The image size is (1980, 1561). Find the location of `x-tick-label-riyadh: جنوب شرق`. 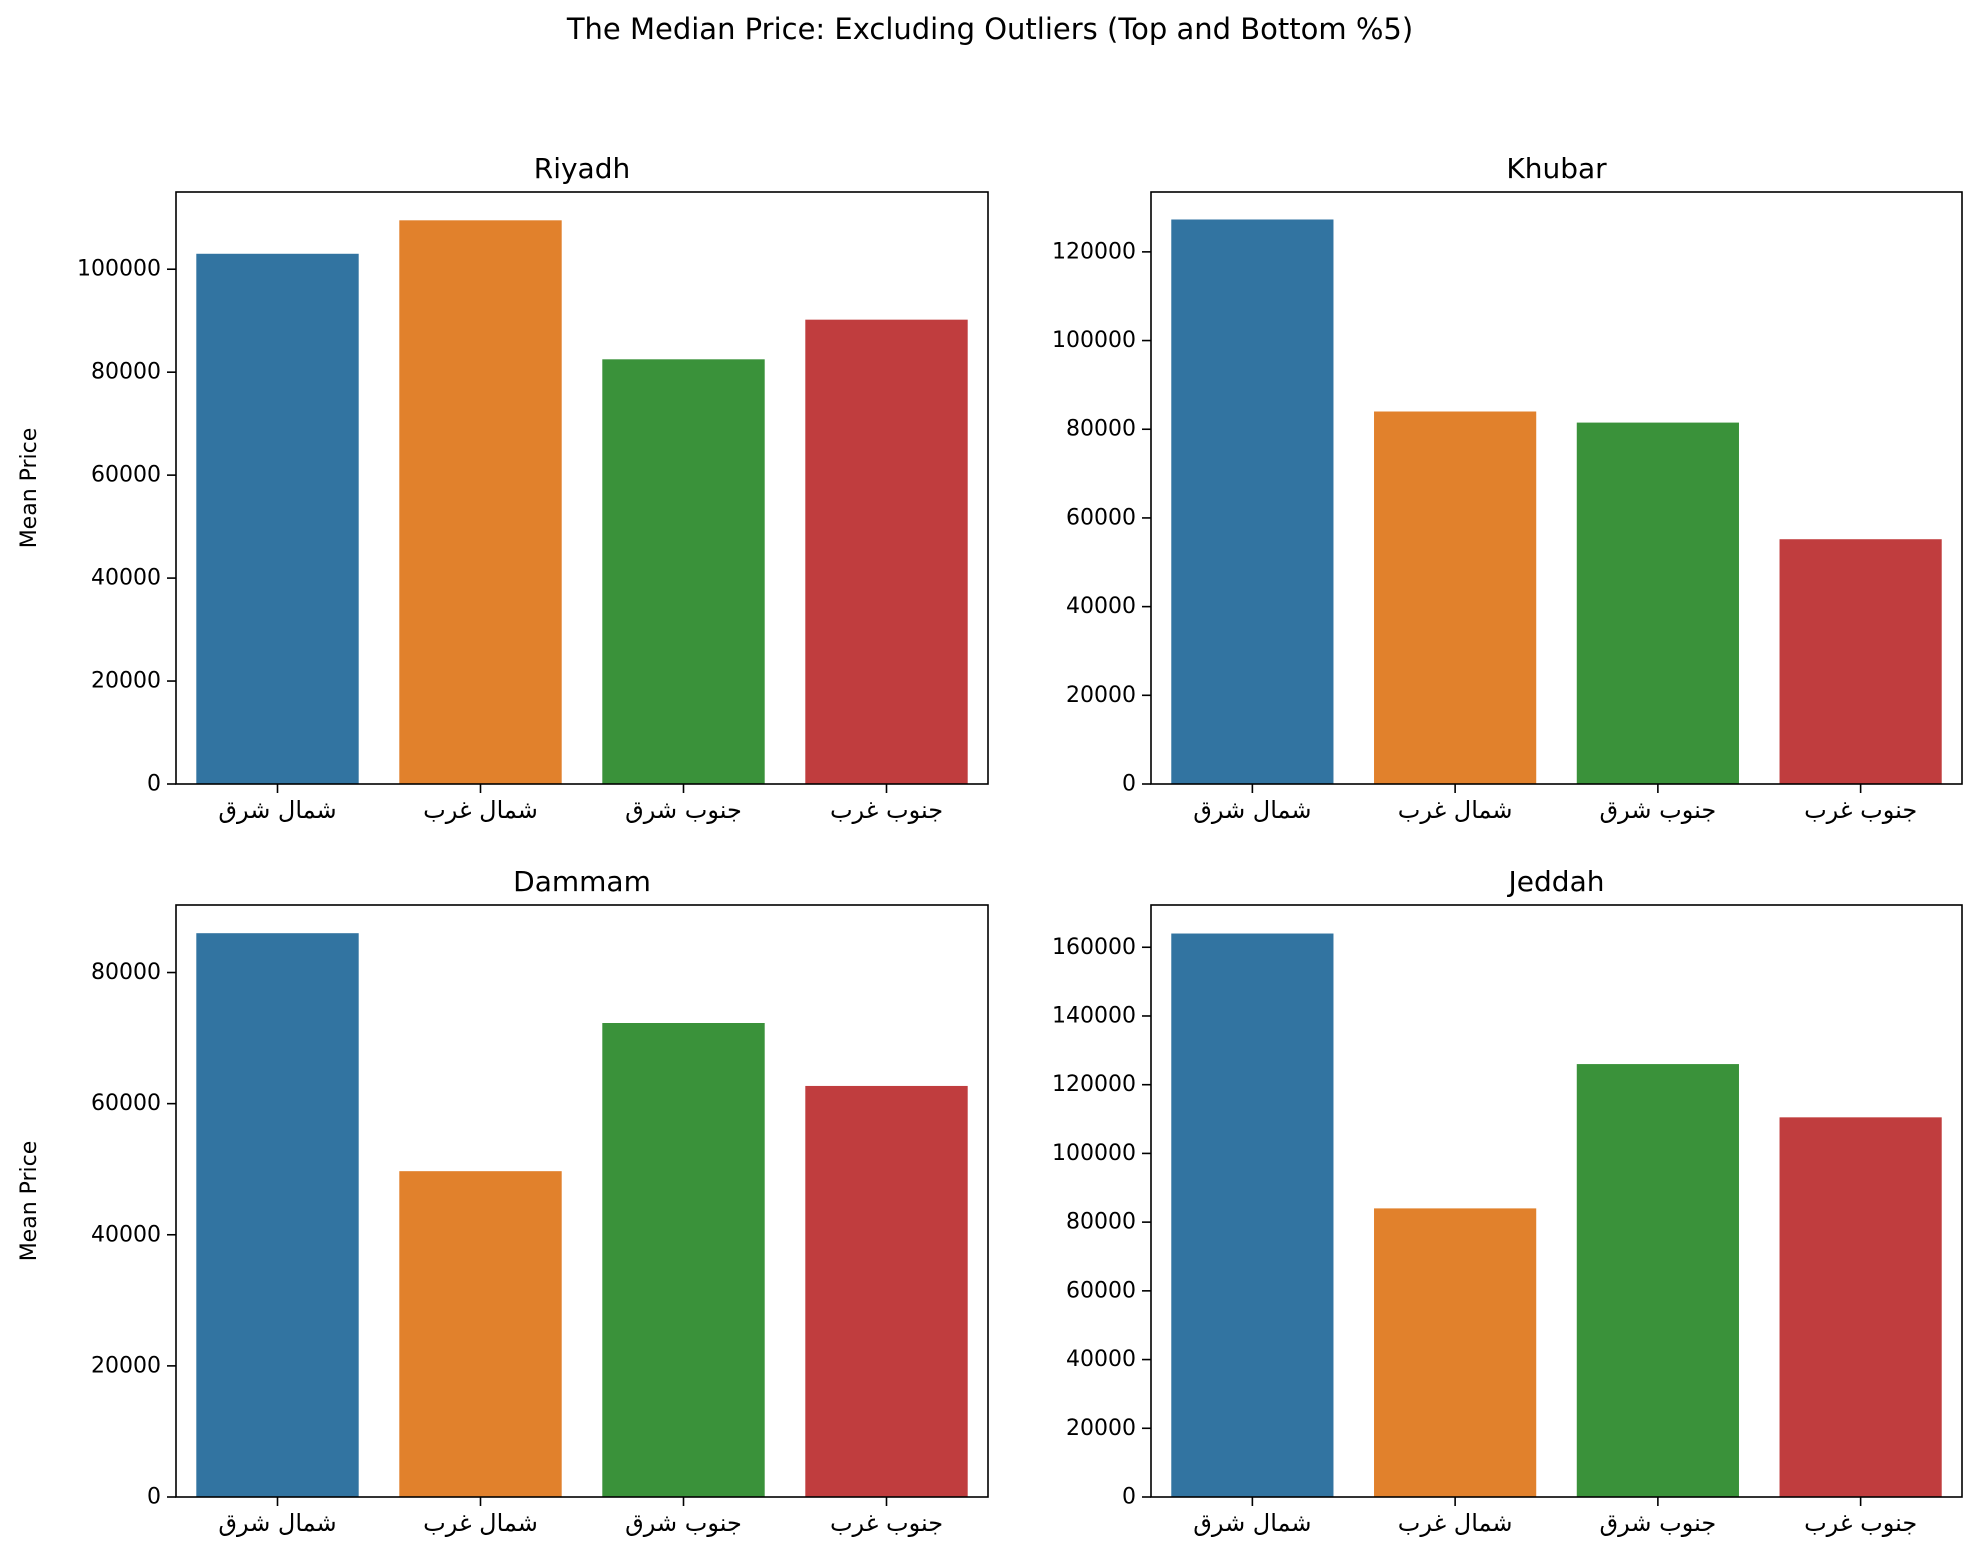

x-tick-label-riyadh: جنوب شرق is located at coordinates (683, 810).